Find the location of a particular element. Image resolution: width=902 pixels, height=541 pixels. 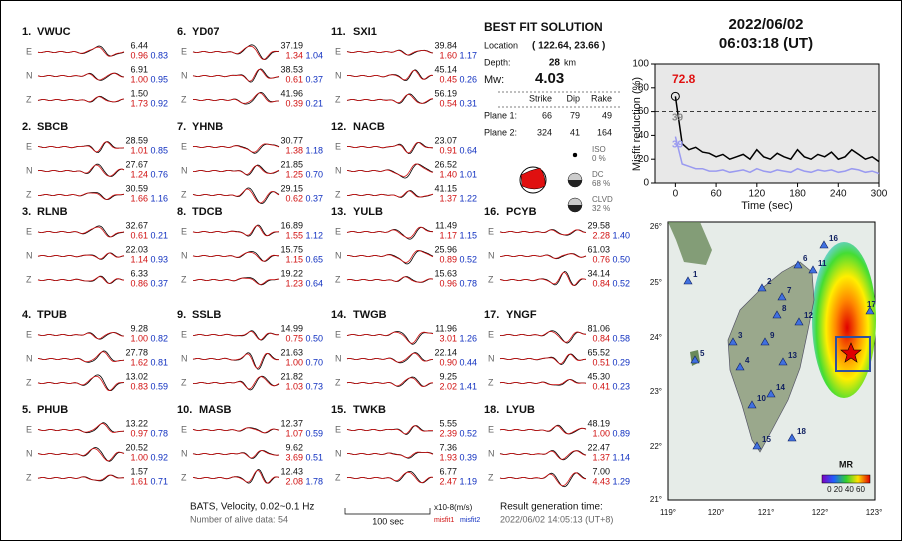

amplitude: 21.85 is located at coordinates (291, 164).